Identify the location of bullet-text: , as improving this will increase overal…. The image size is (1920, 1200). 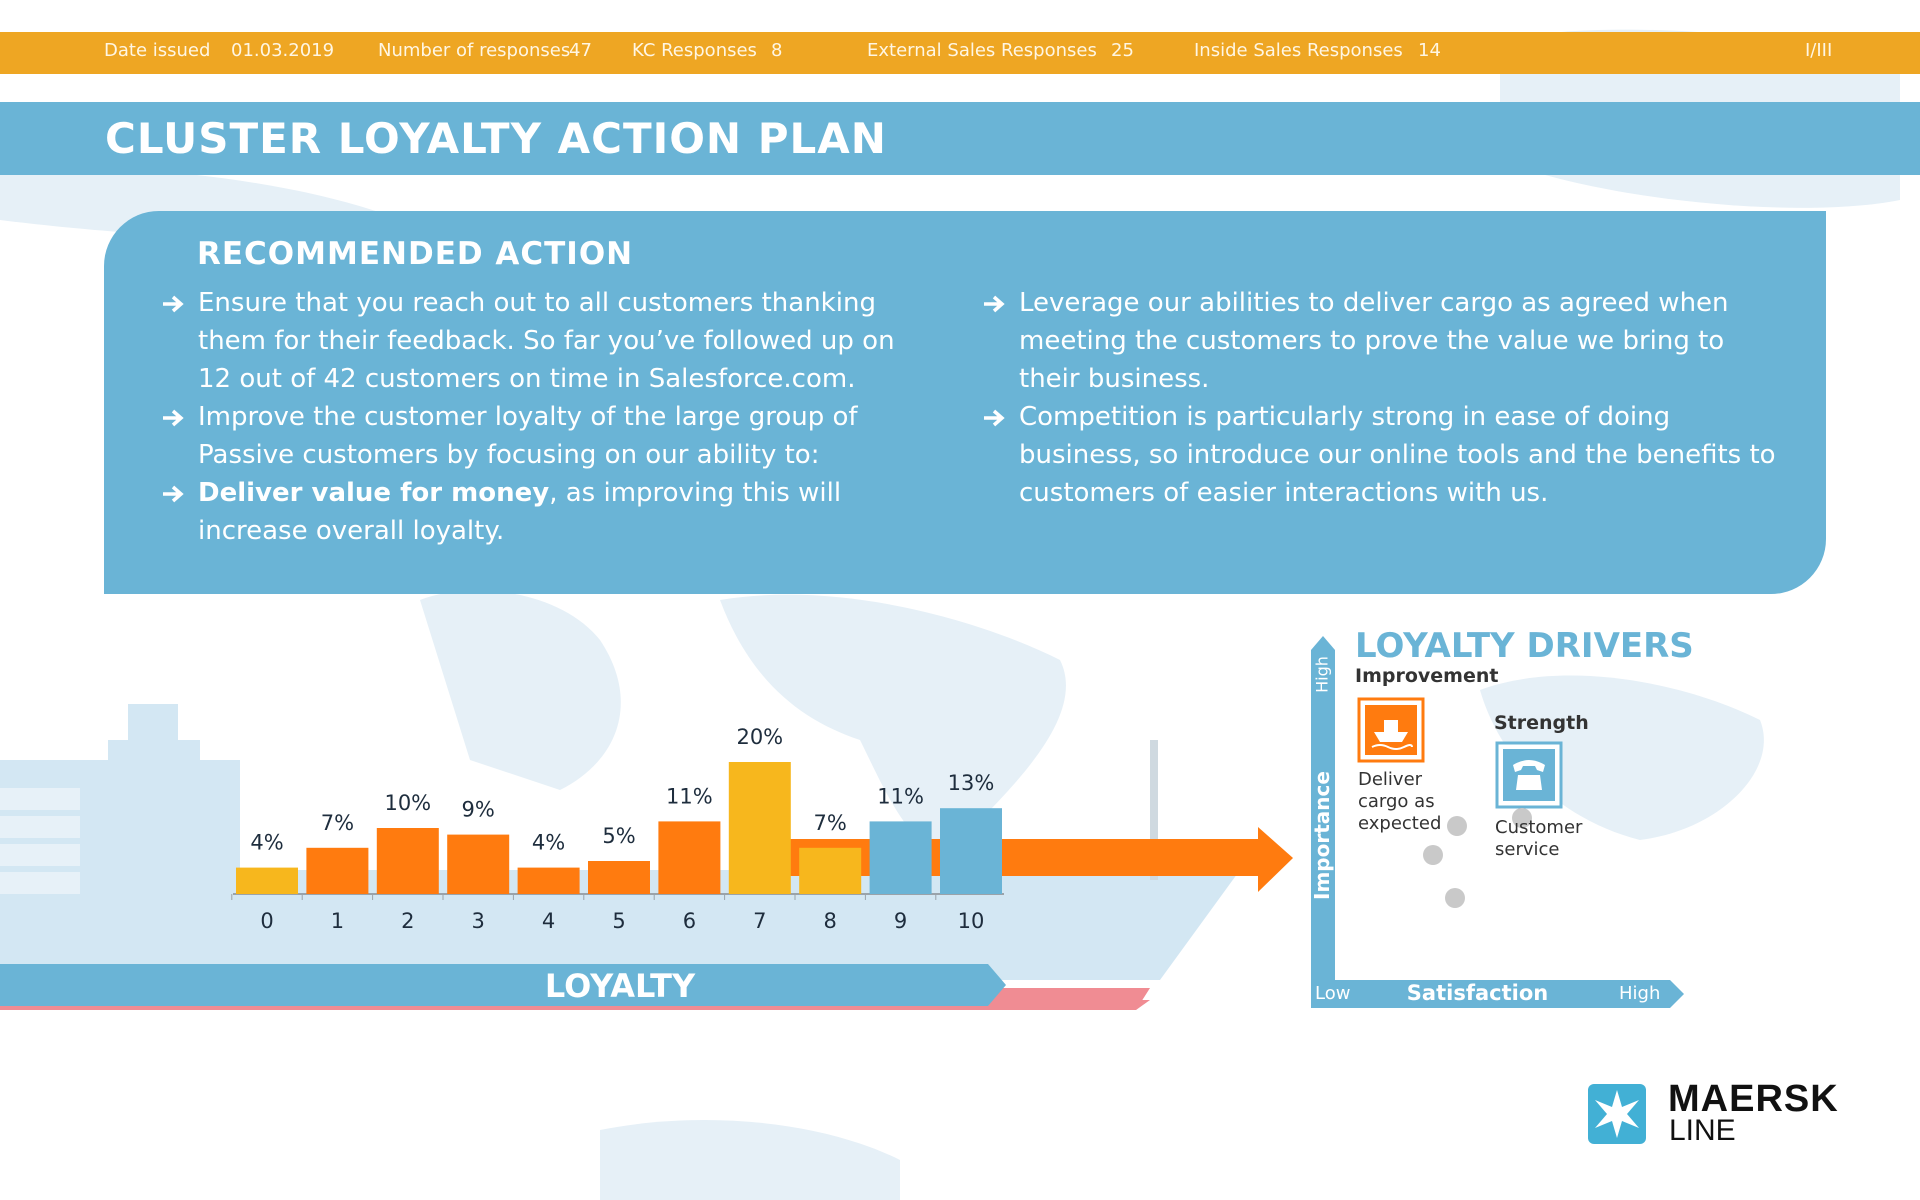
(520, 512).